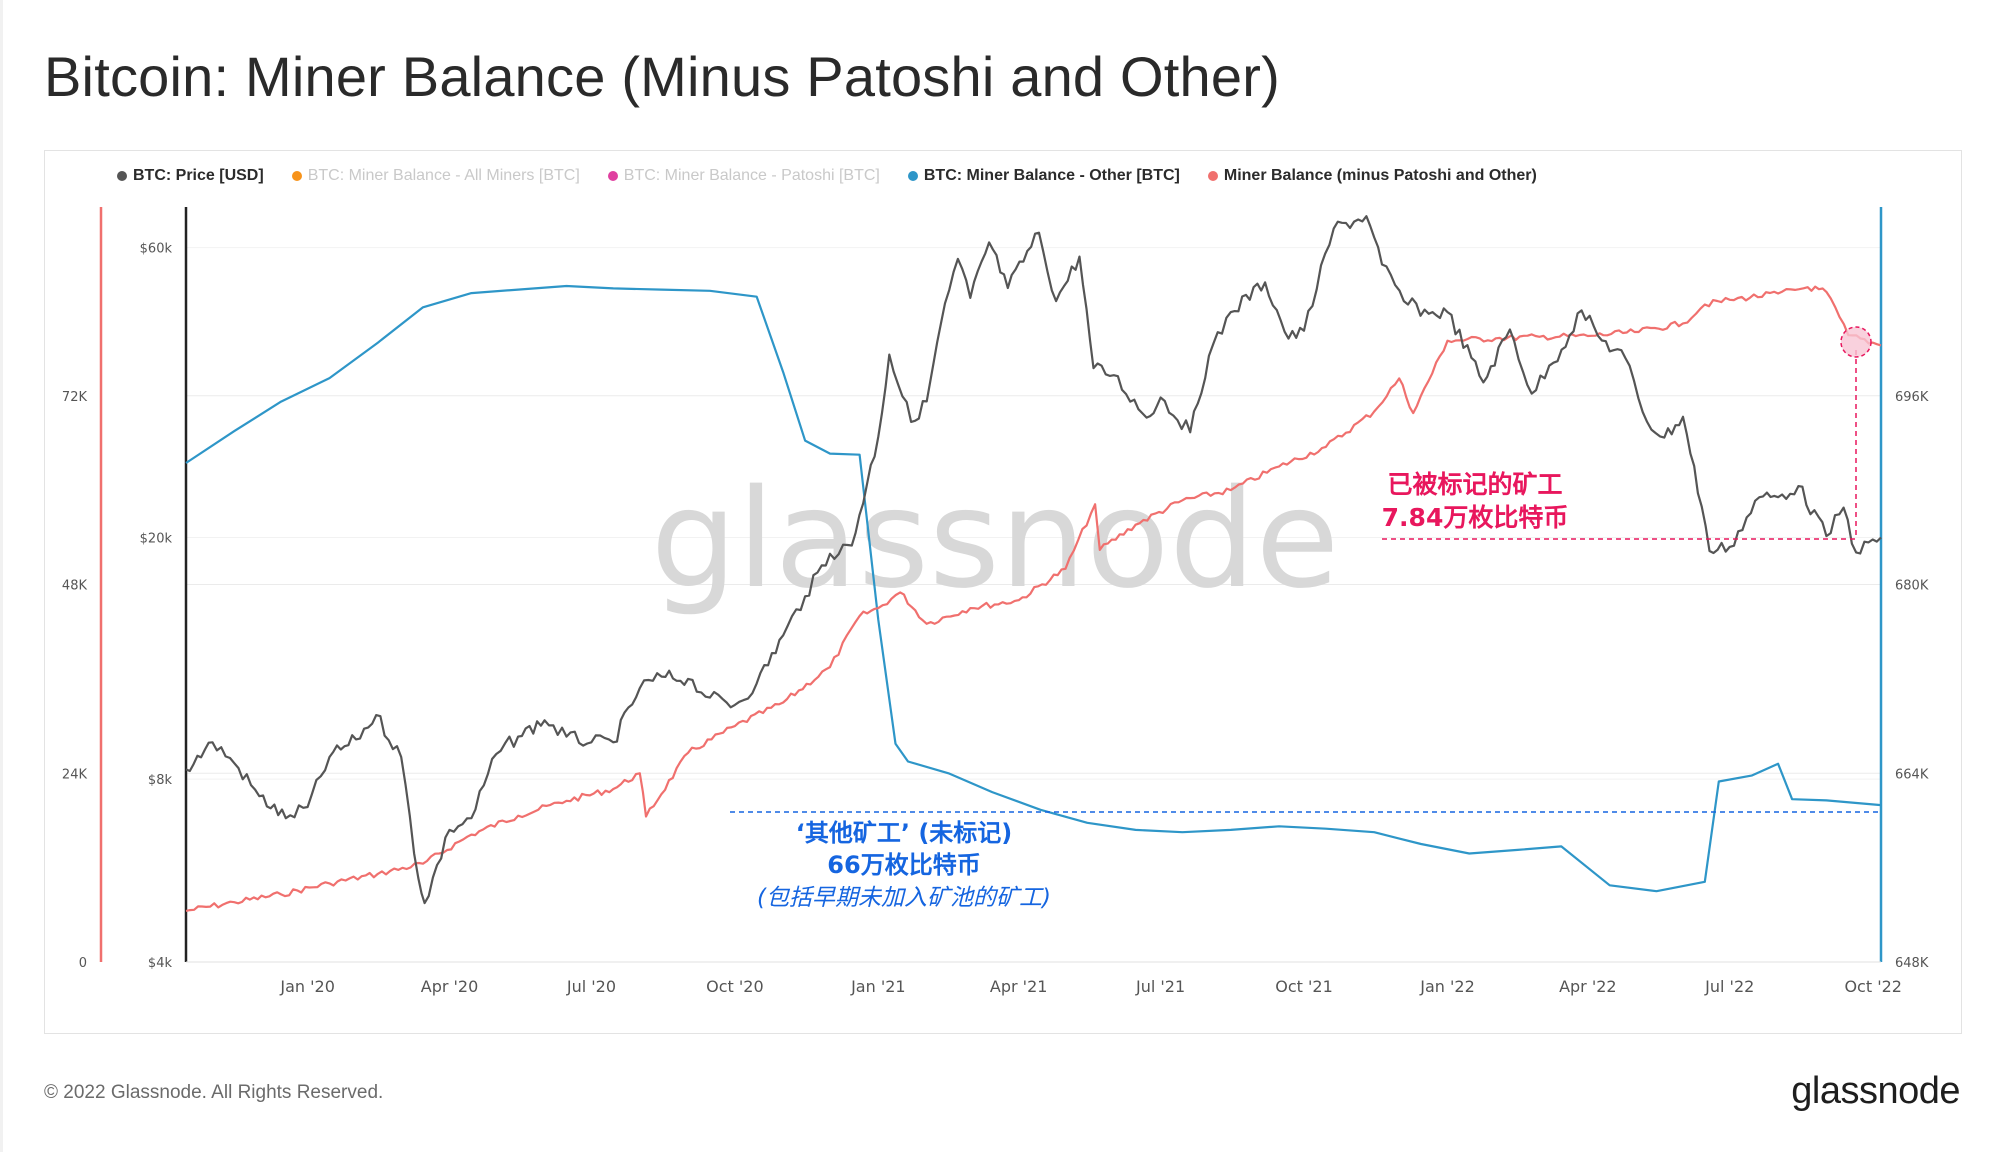 The image size is (2000, 1152). I want to click on legend-item-other: BTC: Miner Balance - Other [BTC], so click(1043, 176).